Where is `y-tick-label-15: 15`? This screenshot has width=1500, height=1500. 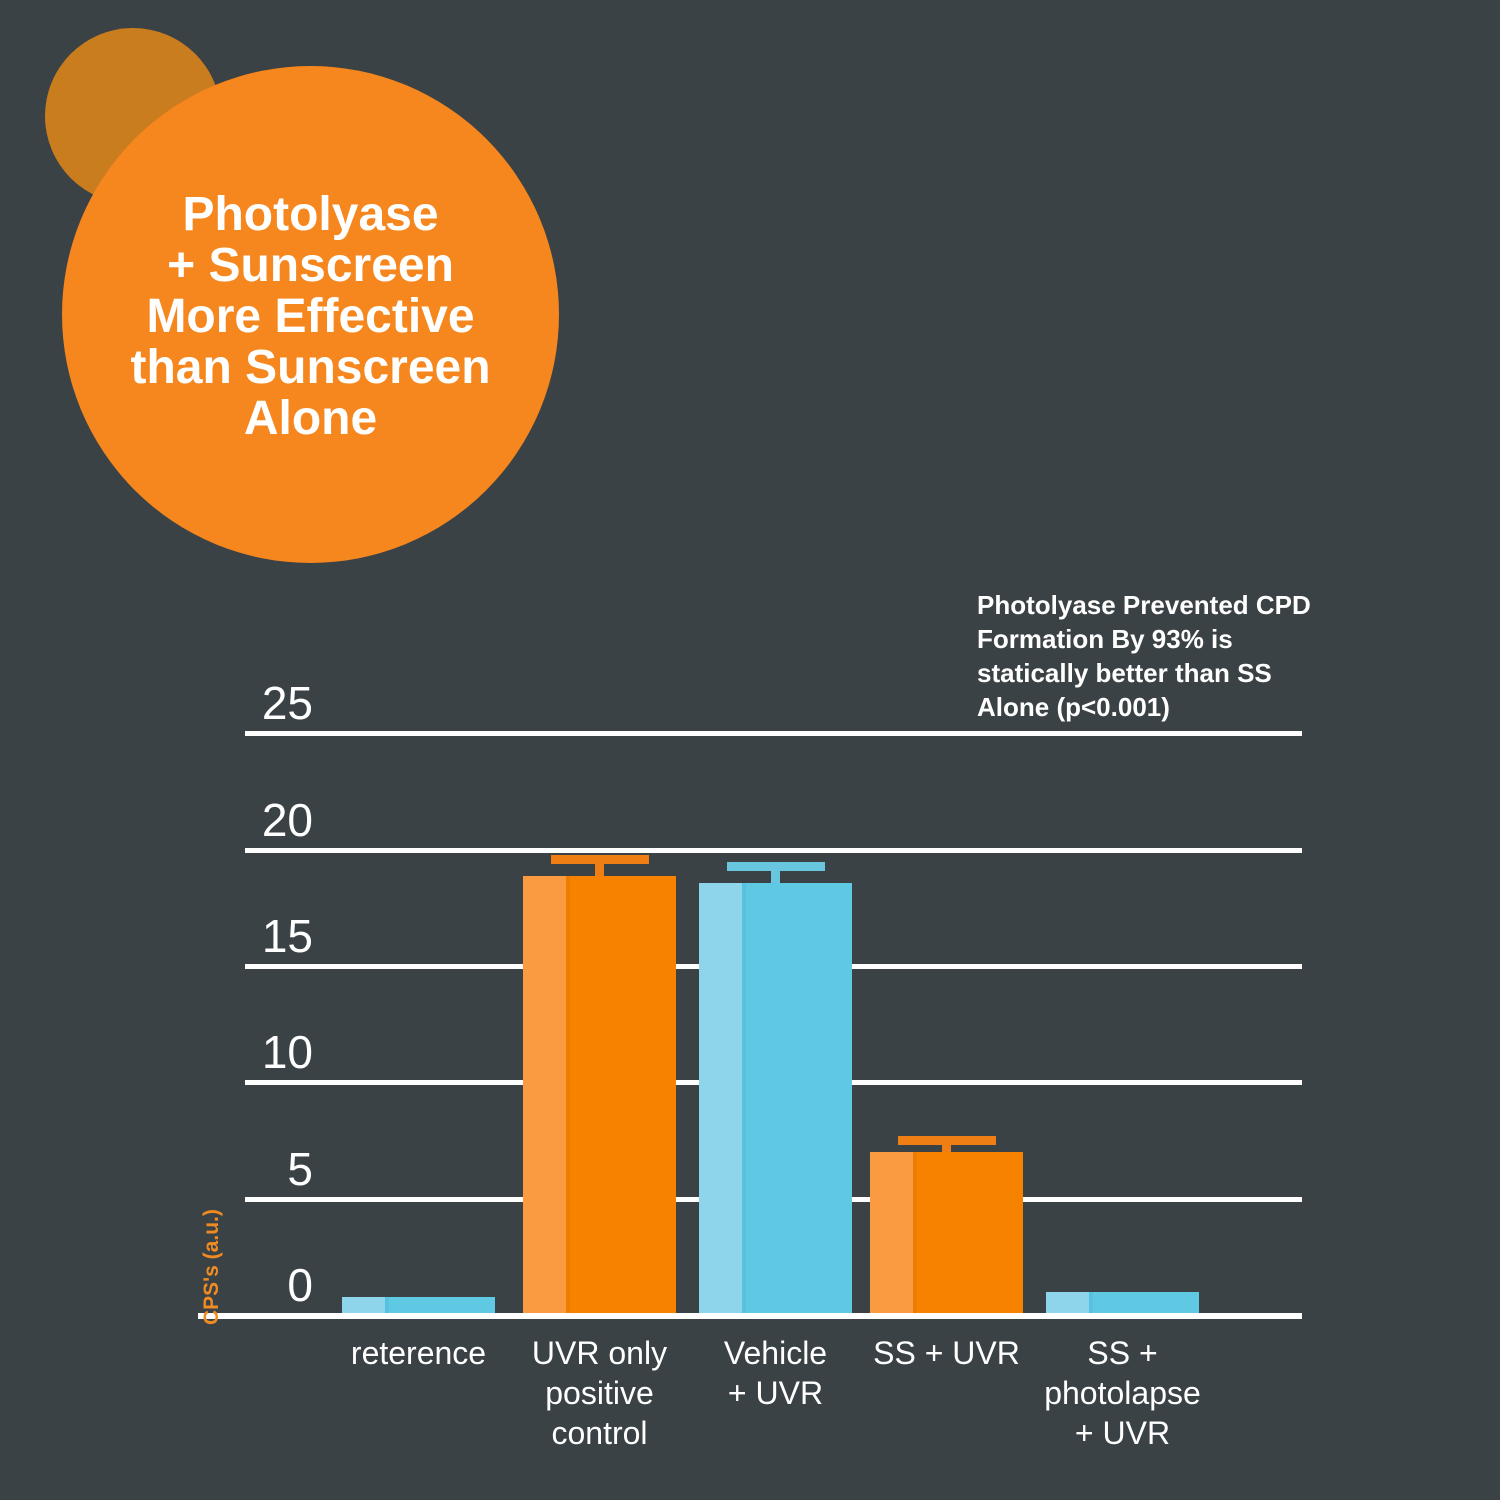
y-tick-label-15: 15 is located at coordinates (287, 936).